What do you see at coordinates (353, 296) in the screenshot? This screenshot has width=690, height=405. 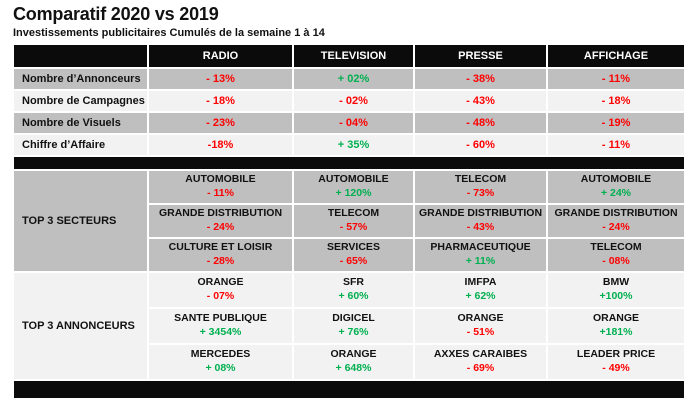 I see `advertiser-value: + 60%` at bounding box center [353, 296].